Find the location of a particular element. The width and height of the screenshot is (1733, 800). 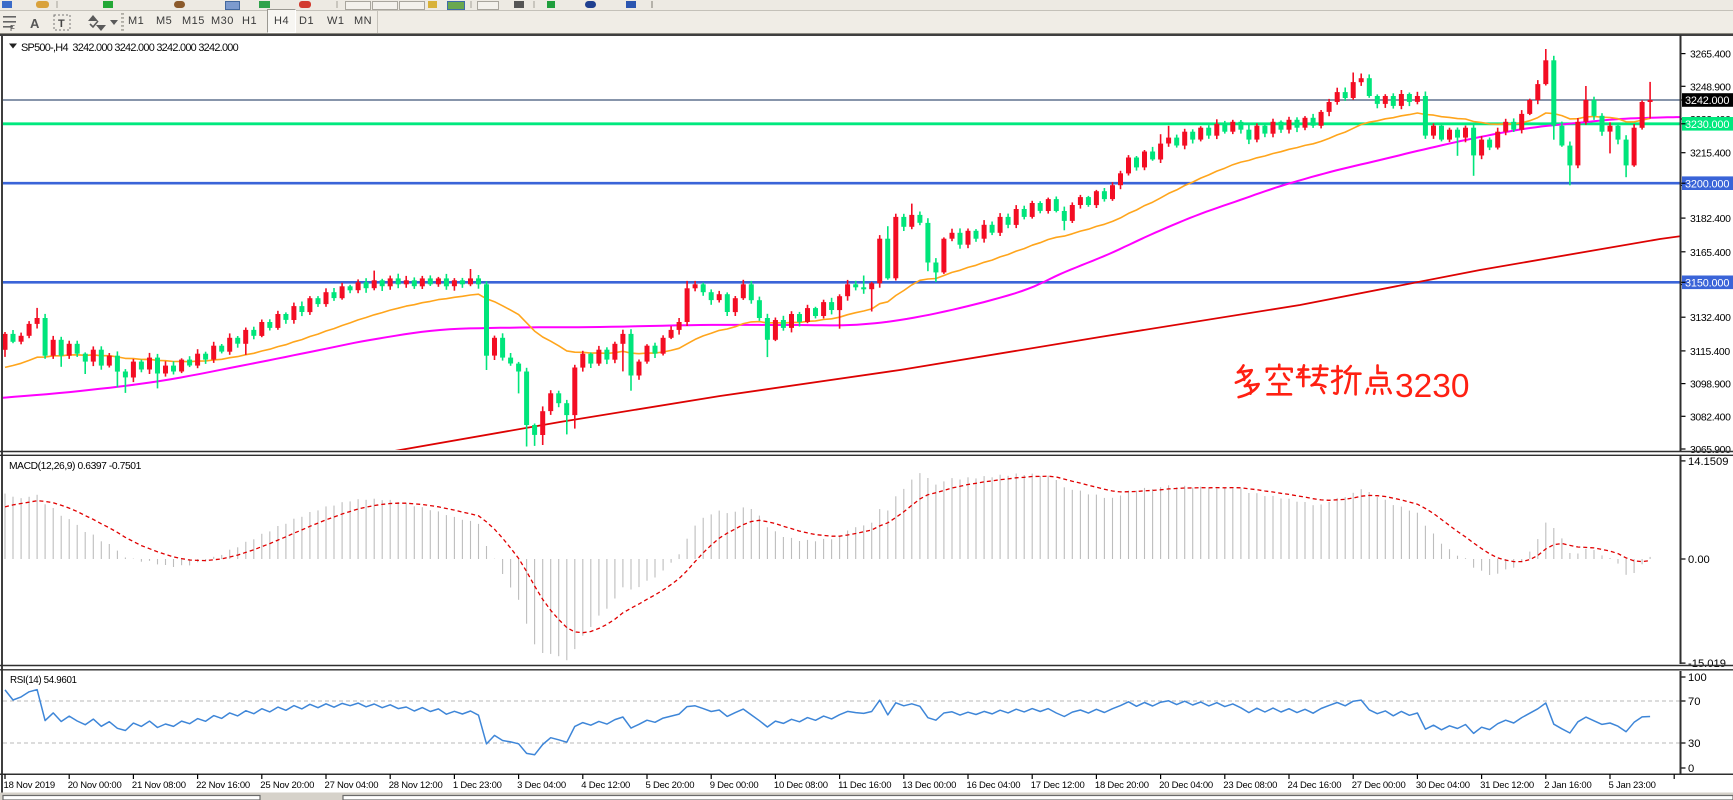

svg-text: 9 Dec 00:00 is located at coordinates (734, 785).